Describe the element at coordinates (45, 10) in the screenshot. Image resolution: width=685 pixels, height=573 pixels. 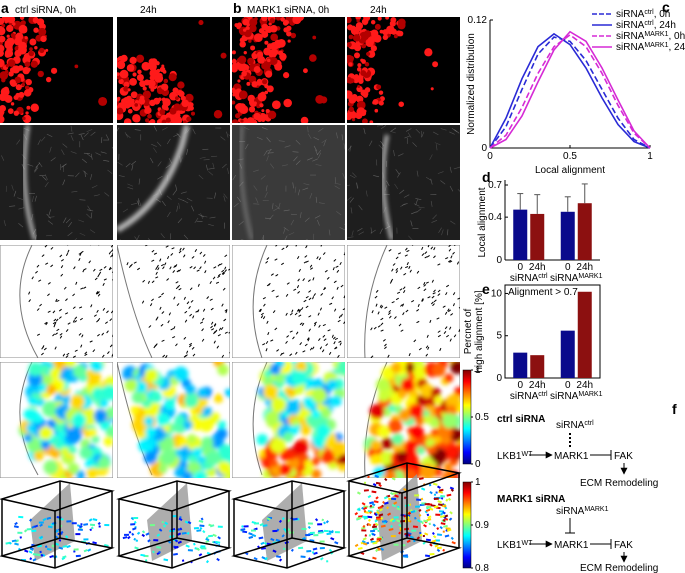
I see `panel-heading: ctrl siRNA, 0h` at that location.